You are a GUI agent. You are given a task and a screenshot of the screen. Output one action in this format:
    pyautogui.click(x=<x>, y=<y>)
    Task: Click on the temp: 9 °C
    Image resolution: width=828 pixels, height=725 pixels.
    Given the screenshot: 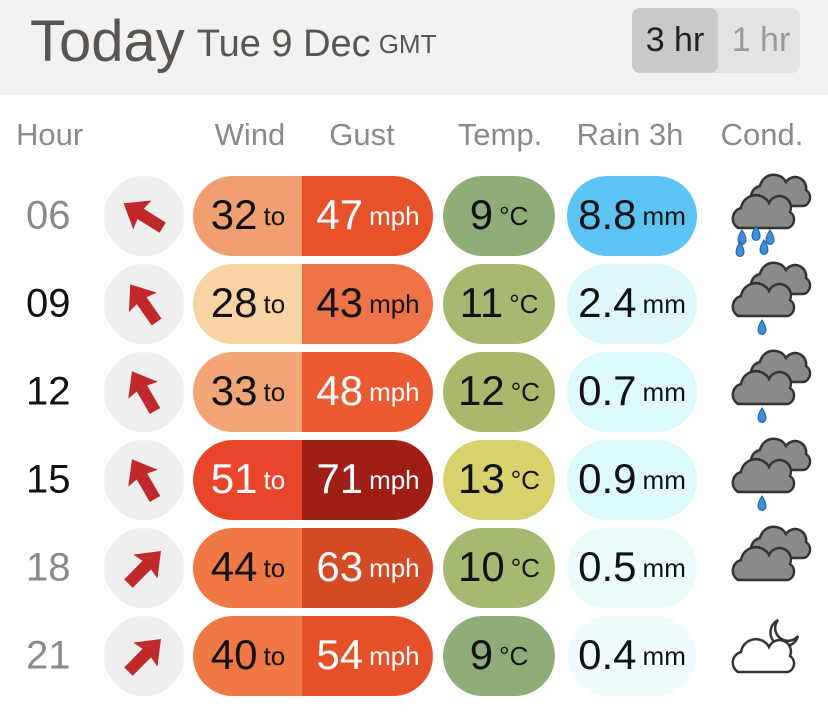 What is the action you would take?
    pyautogui.click(x=499, y=654)
    